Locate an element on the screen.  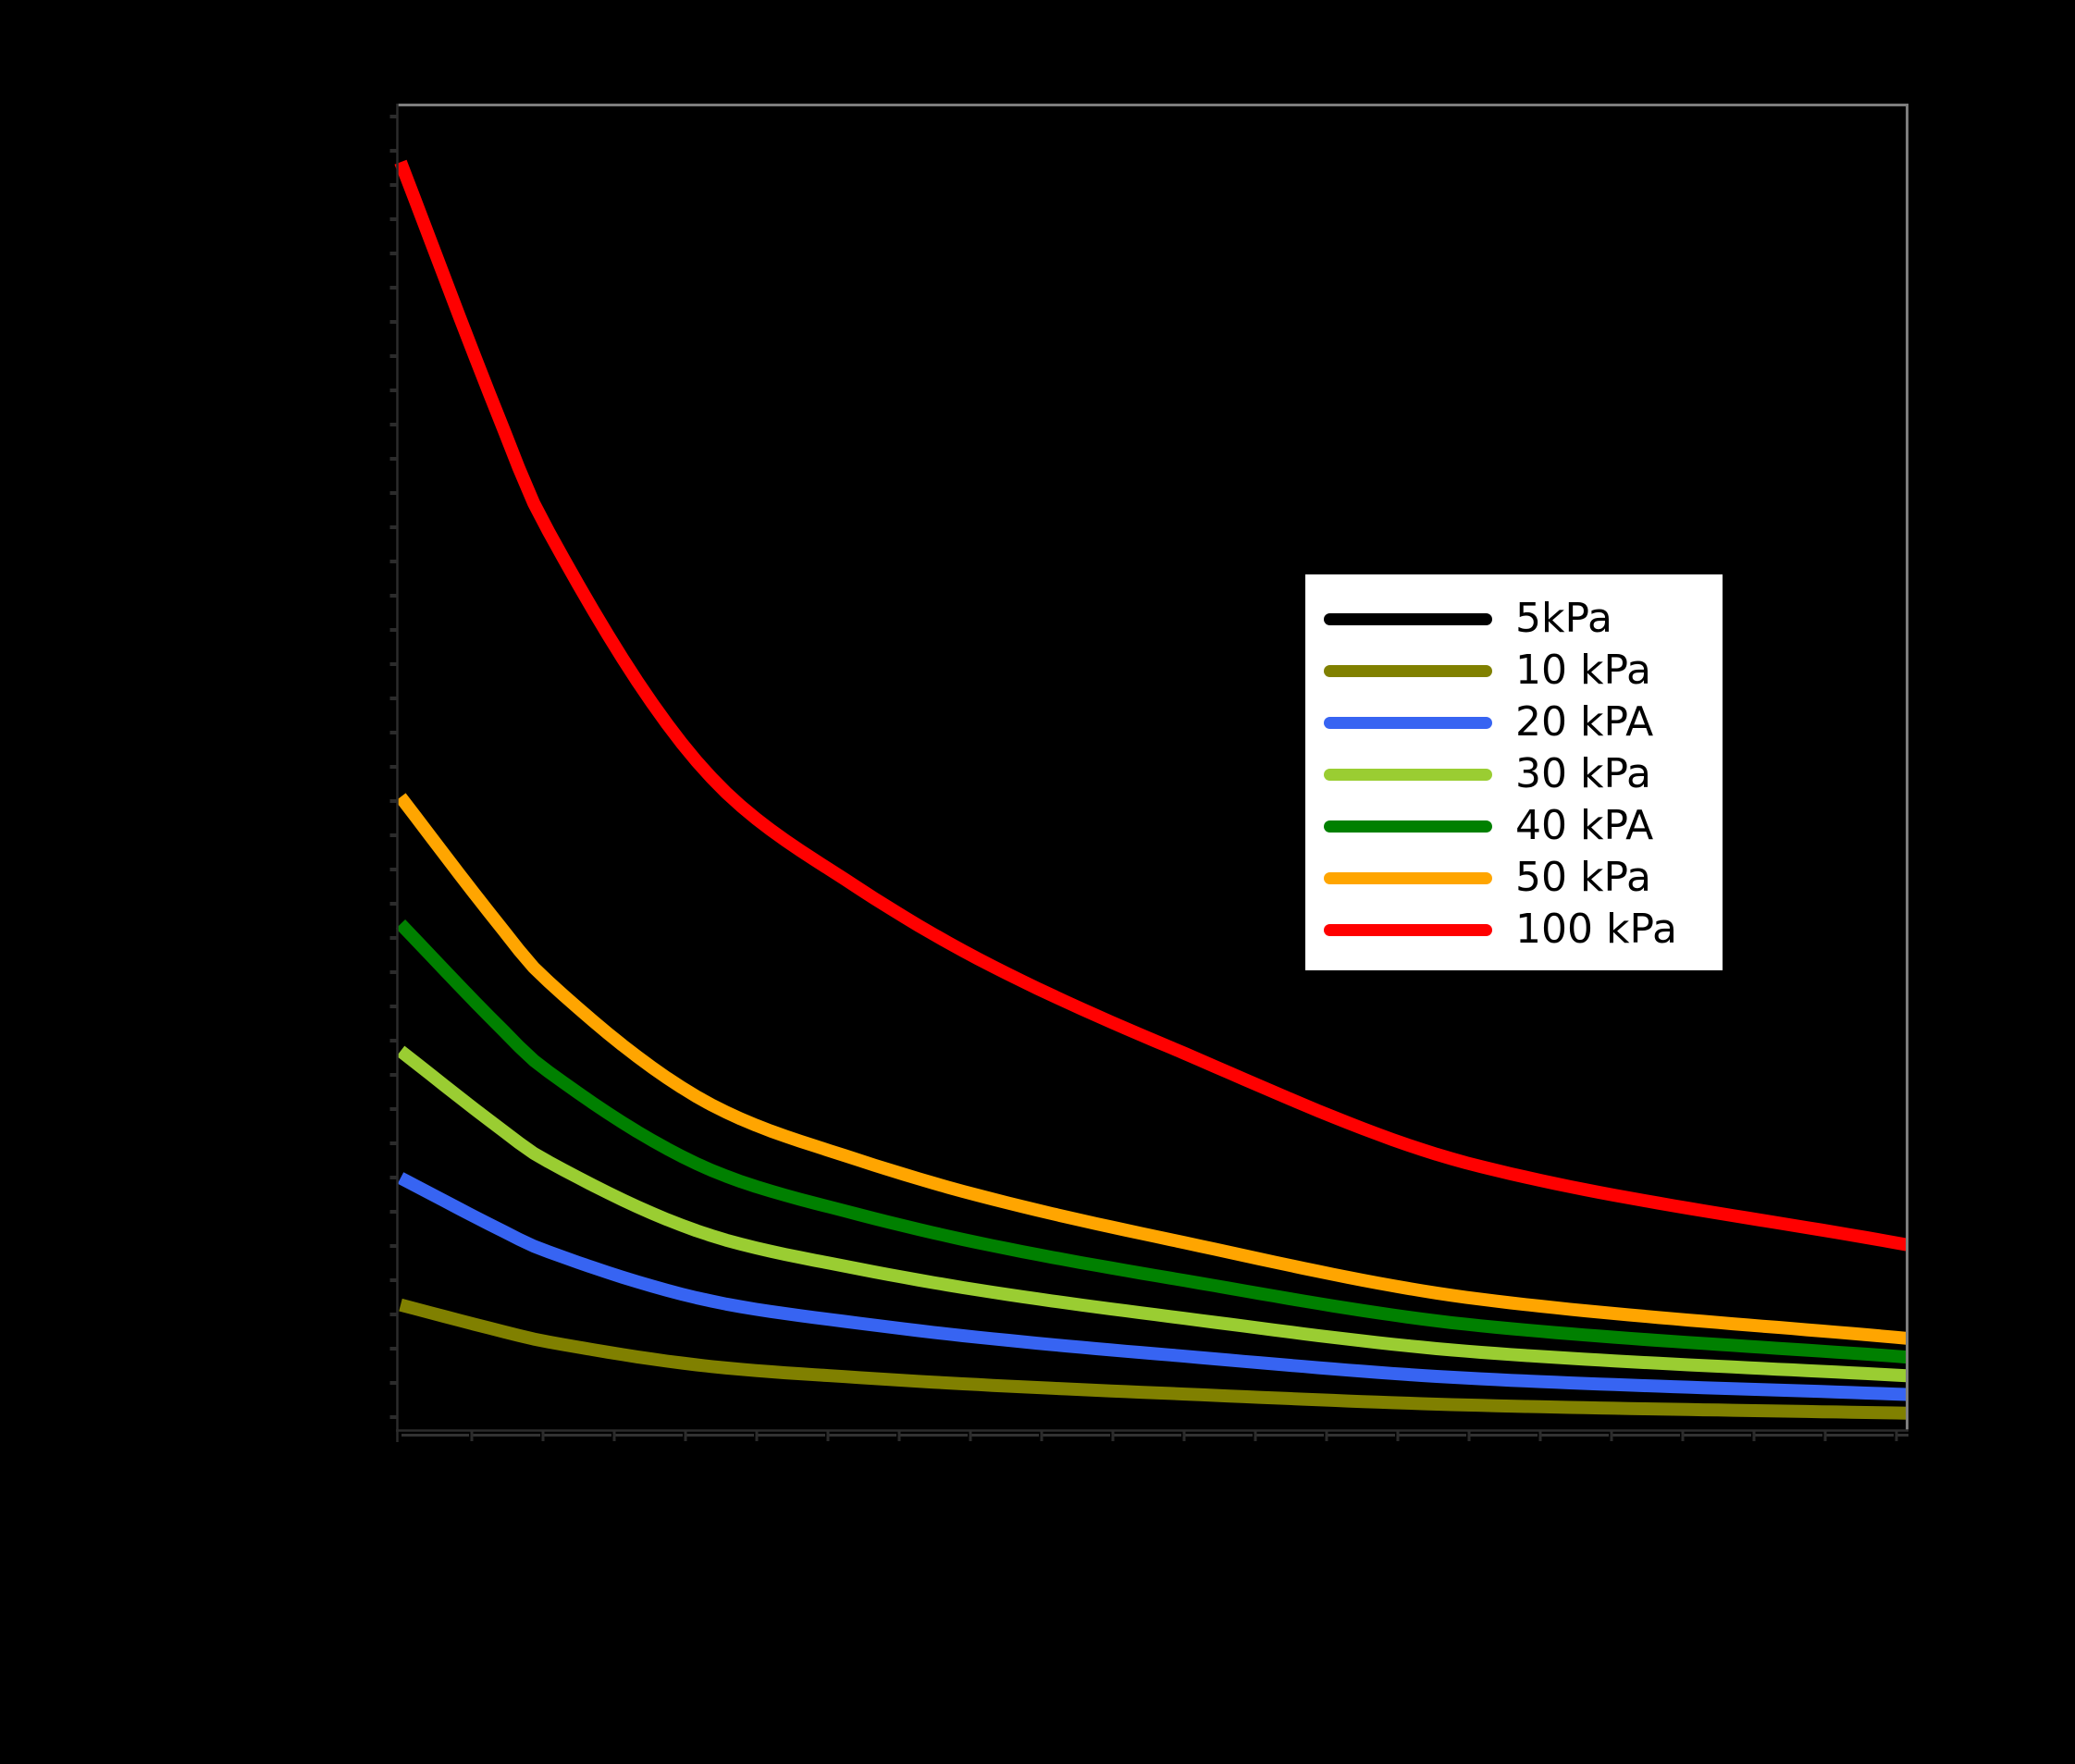
legend-swatch-30kpa is located at coordinates (1408, 774).